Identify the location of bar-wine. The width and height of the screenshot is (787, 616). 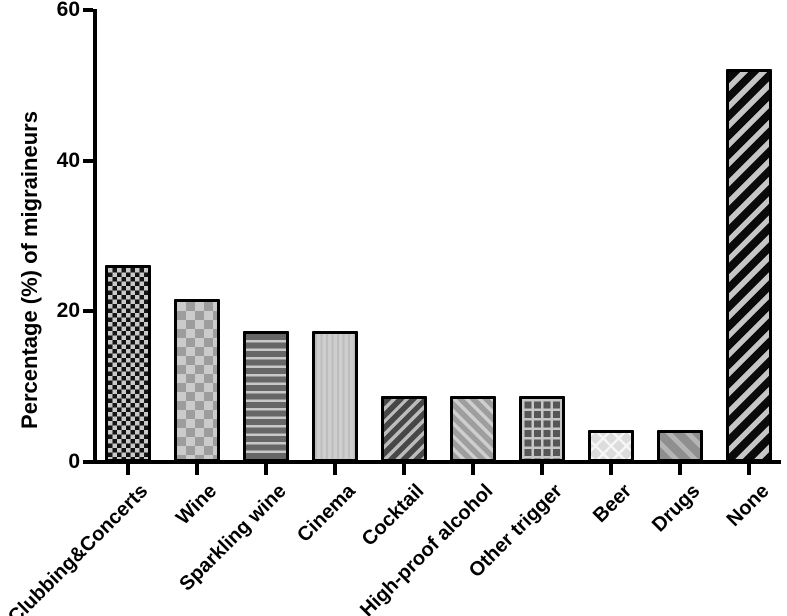
(197, 380).